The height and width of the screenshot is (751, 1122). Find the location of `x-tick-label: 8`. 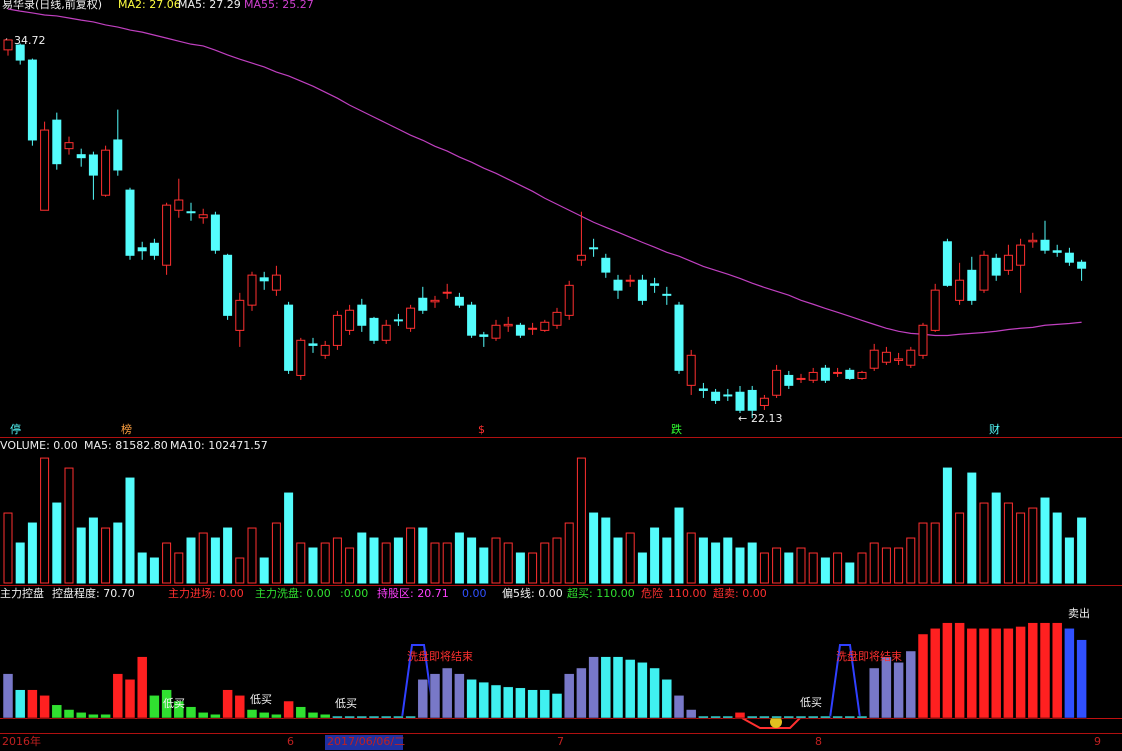

x-tick-label: 8 is located at coordinates (818, 741).